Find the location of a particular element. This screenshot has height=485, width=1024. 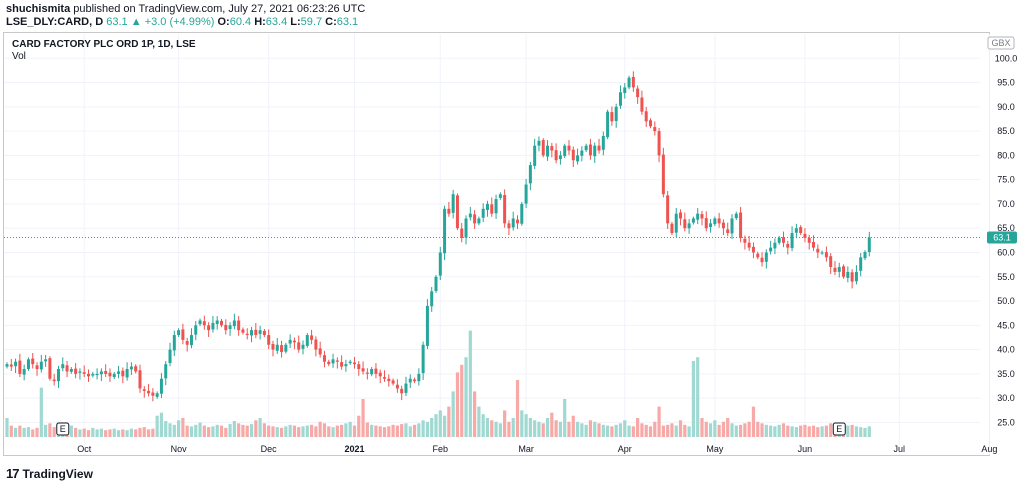

high-value: 63.4 is located at coordinates (276, 22).